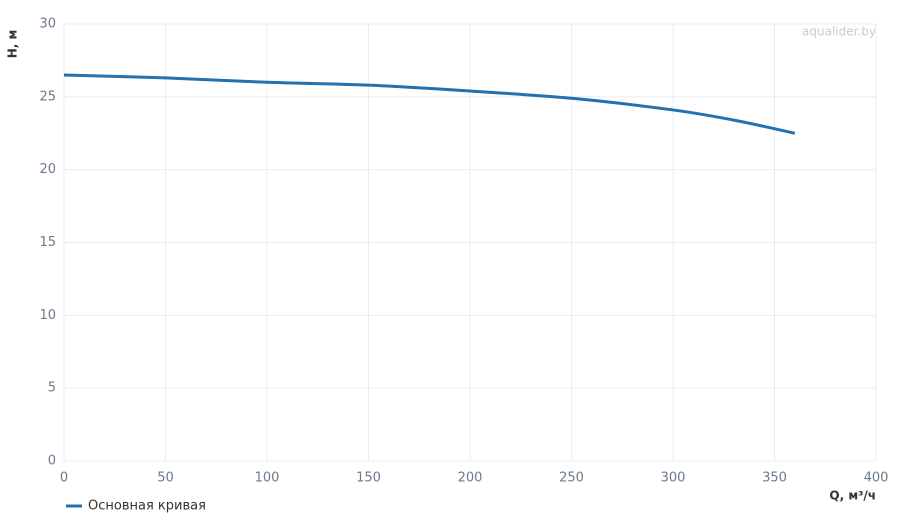  Describe the element at coordinates (47, 315) in the screenshot. I see `y-tick-label: 10` at that location.